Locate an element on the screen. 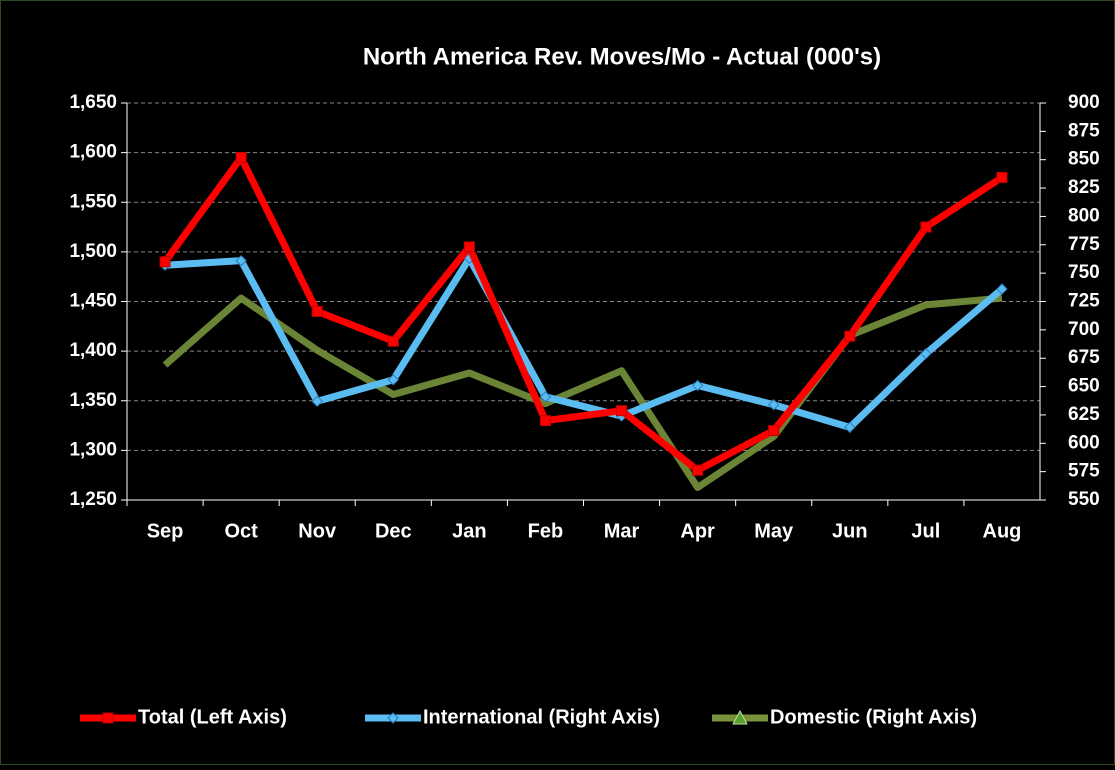 Image resolution: width=1115 pixels, height=770 pixels. y2-tick-label: 850 is located at coordinates (1084, 159).